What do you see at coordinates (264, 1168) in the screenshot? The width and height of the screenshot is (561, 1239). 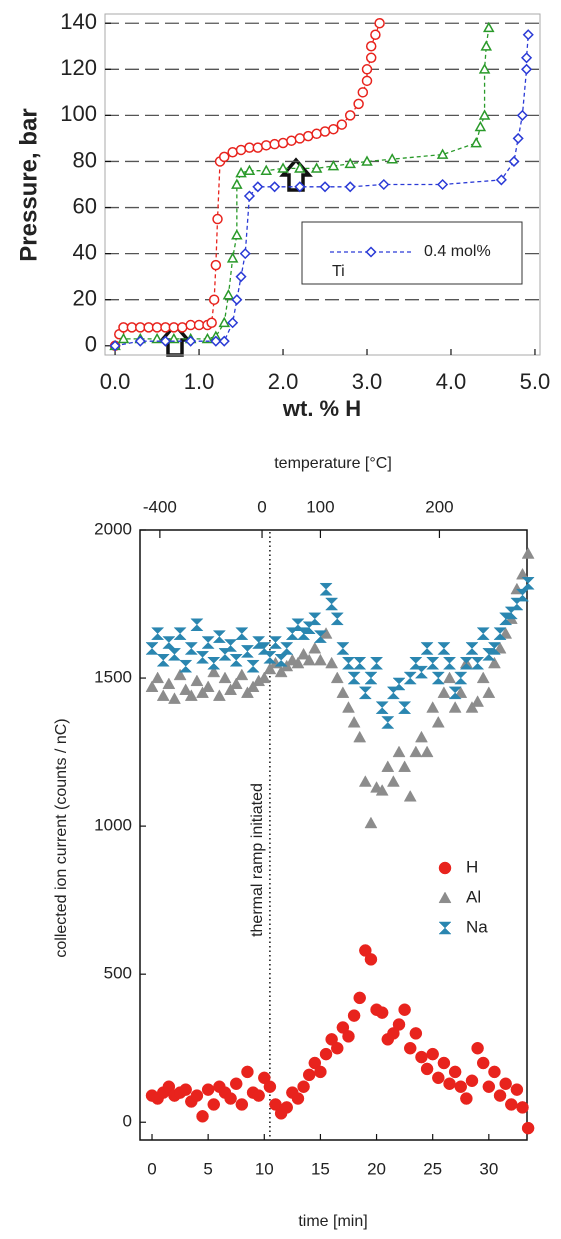 I see `x-tick-label: 10` at bounding box center [264, 1168].